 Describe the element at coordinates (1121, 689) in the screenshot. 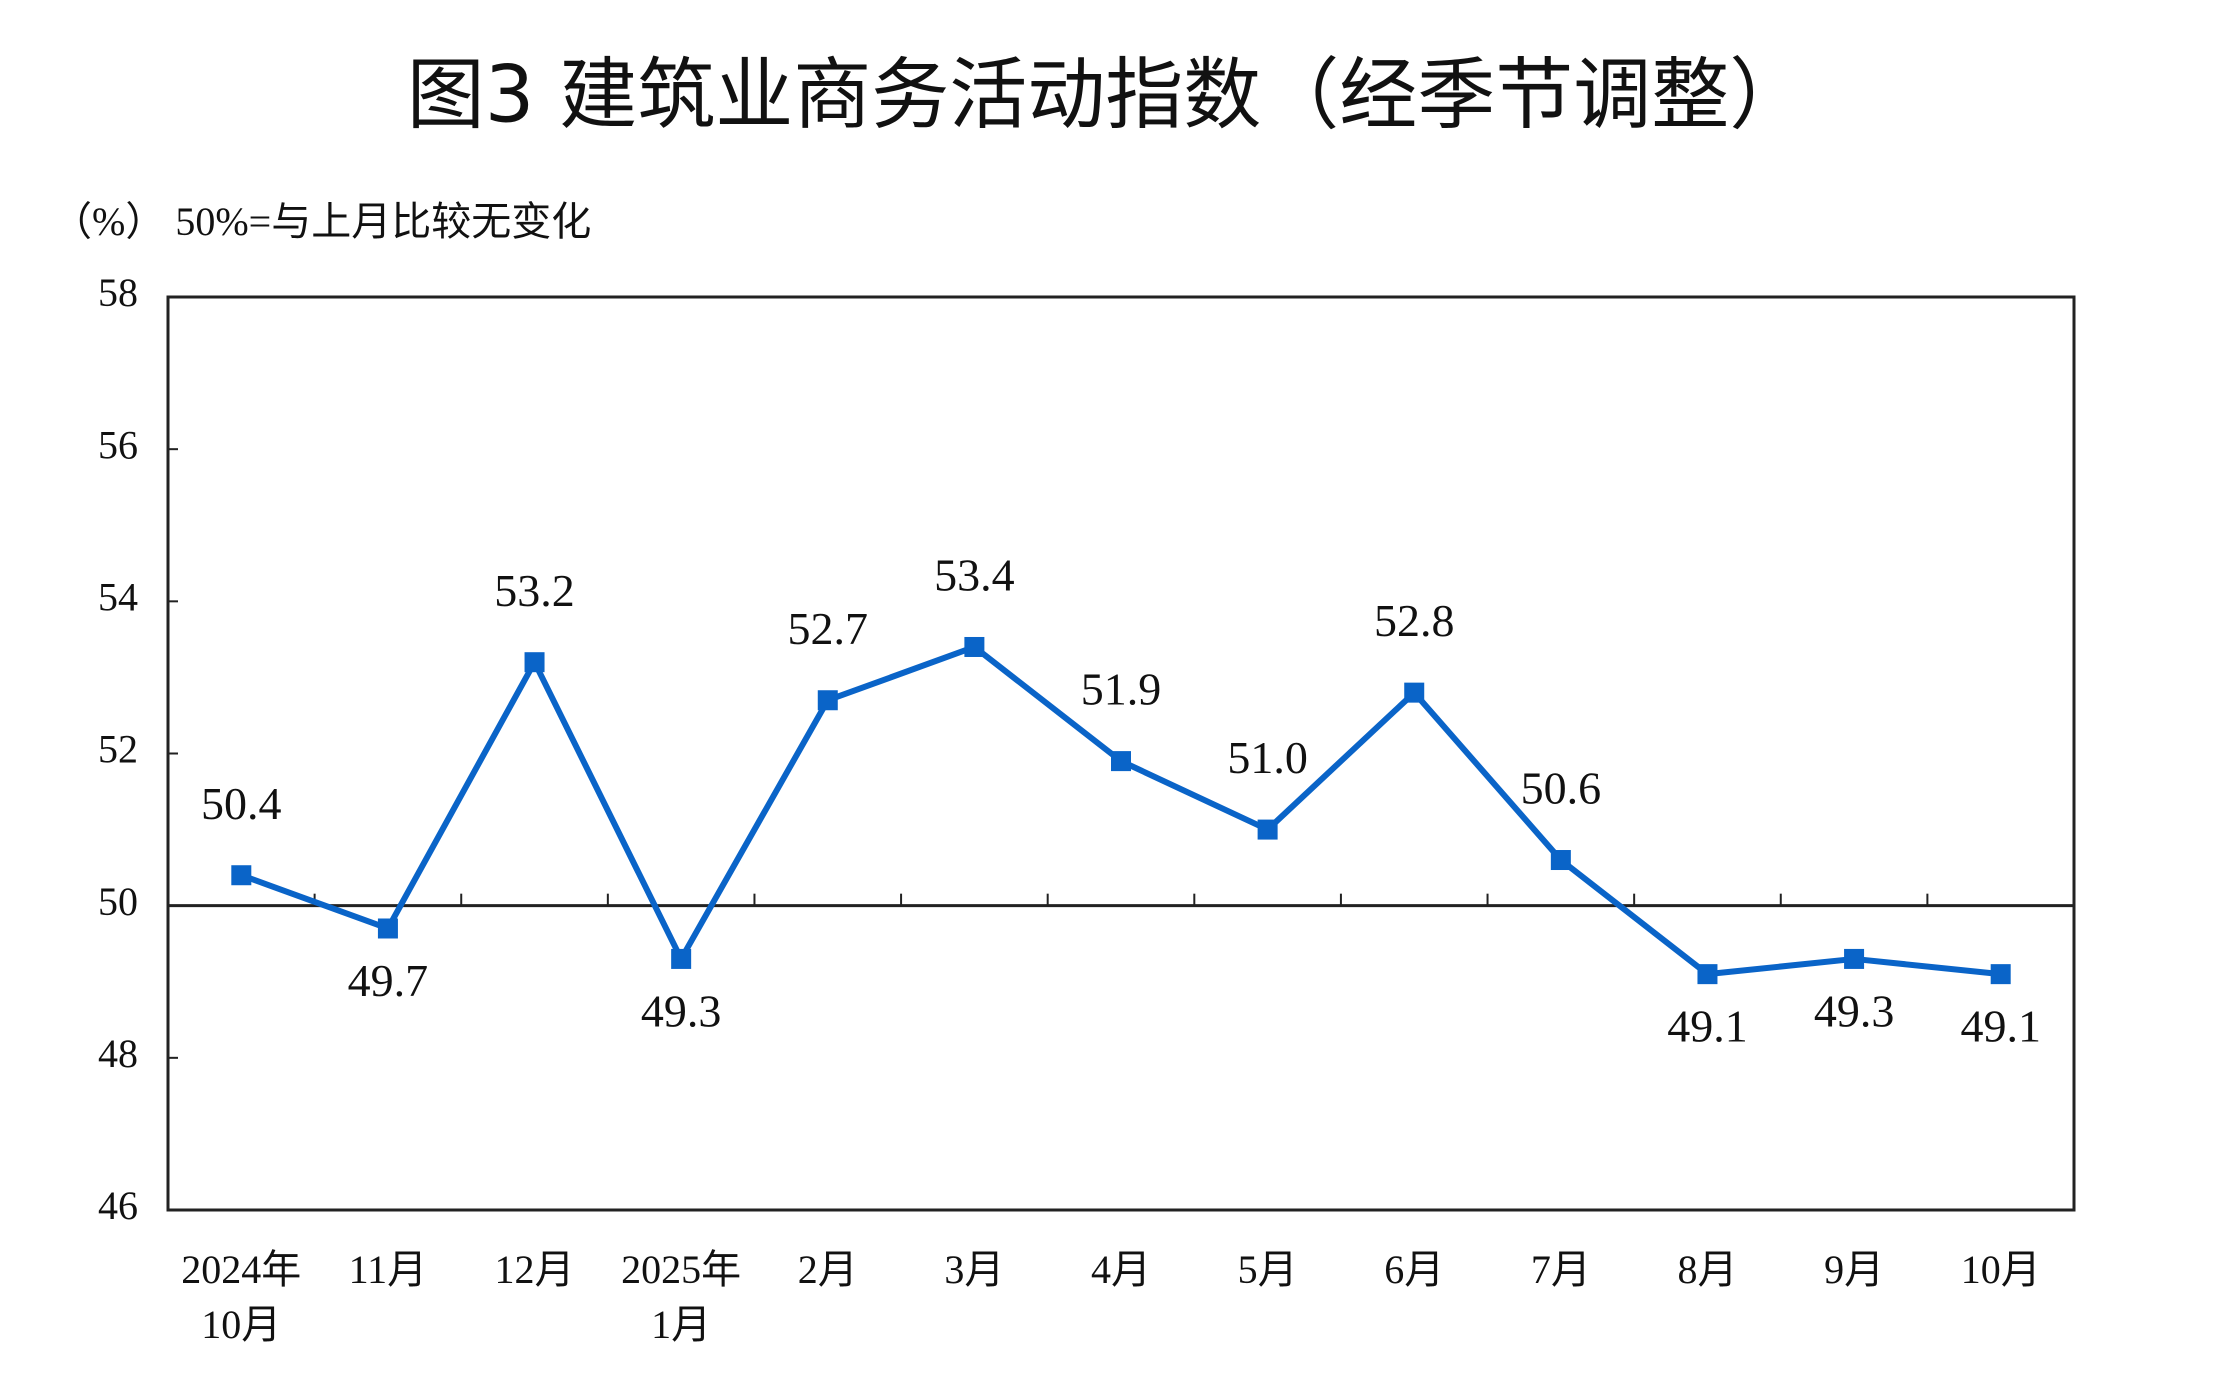

I see `value-label: 51.9` at that location.